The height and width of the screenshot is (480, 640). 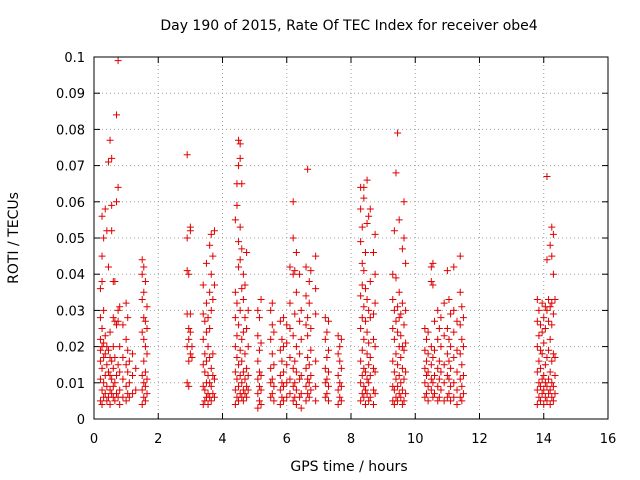 I want to click on x-tick-label: 10, so click(x=415, y=439).